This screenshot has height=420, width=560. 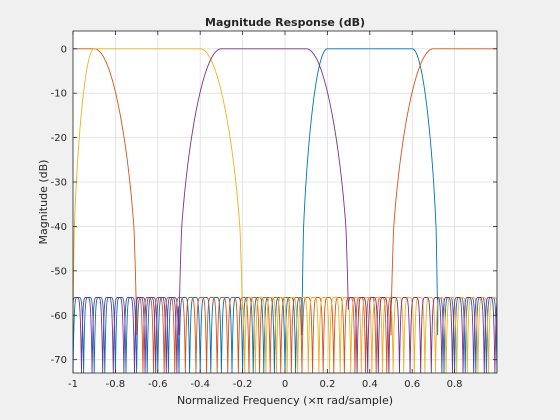 I want to click on x-tick-label: -0.4, so click(x=200, y=384).